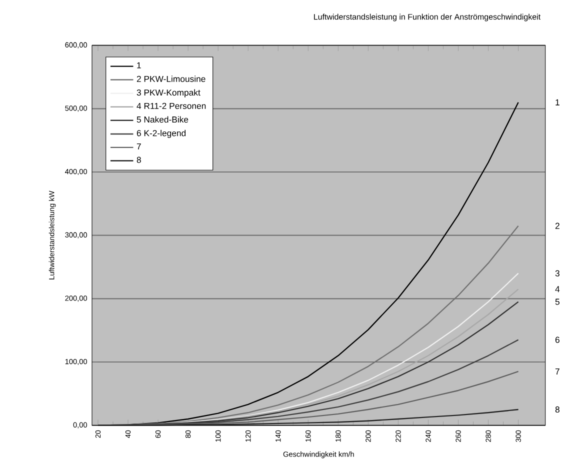 The image size is (562, 468). Describe the element at coordinates (557, 339) in the screenshot. I see `text: 6` at that location.